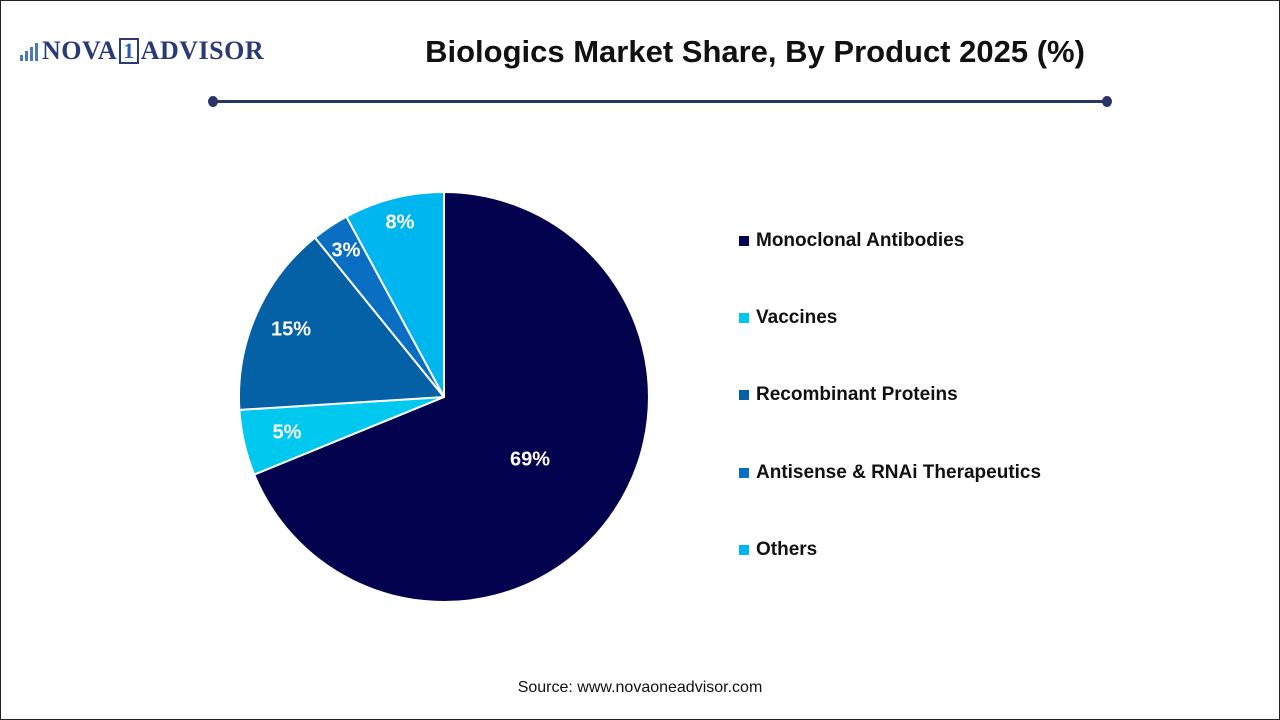 Image resolution: width=1280 pixels, height=720 pixels. I want to click on legend-label: Others, so click(787, 549).